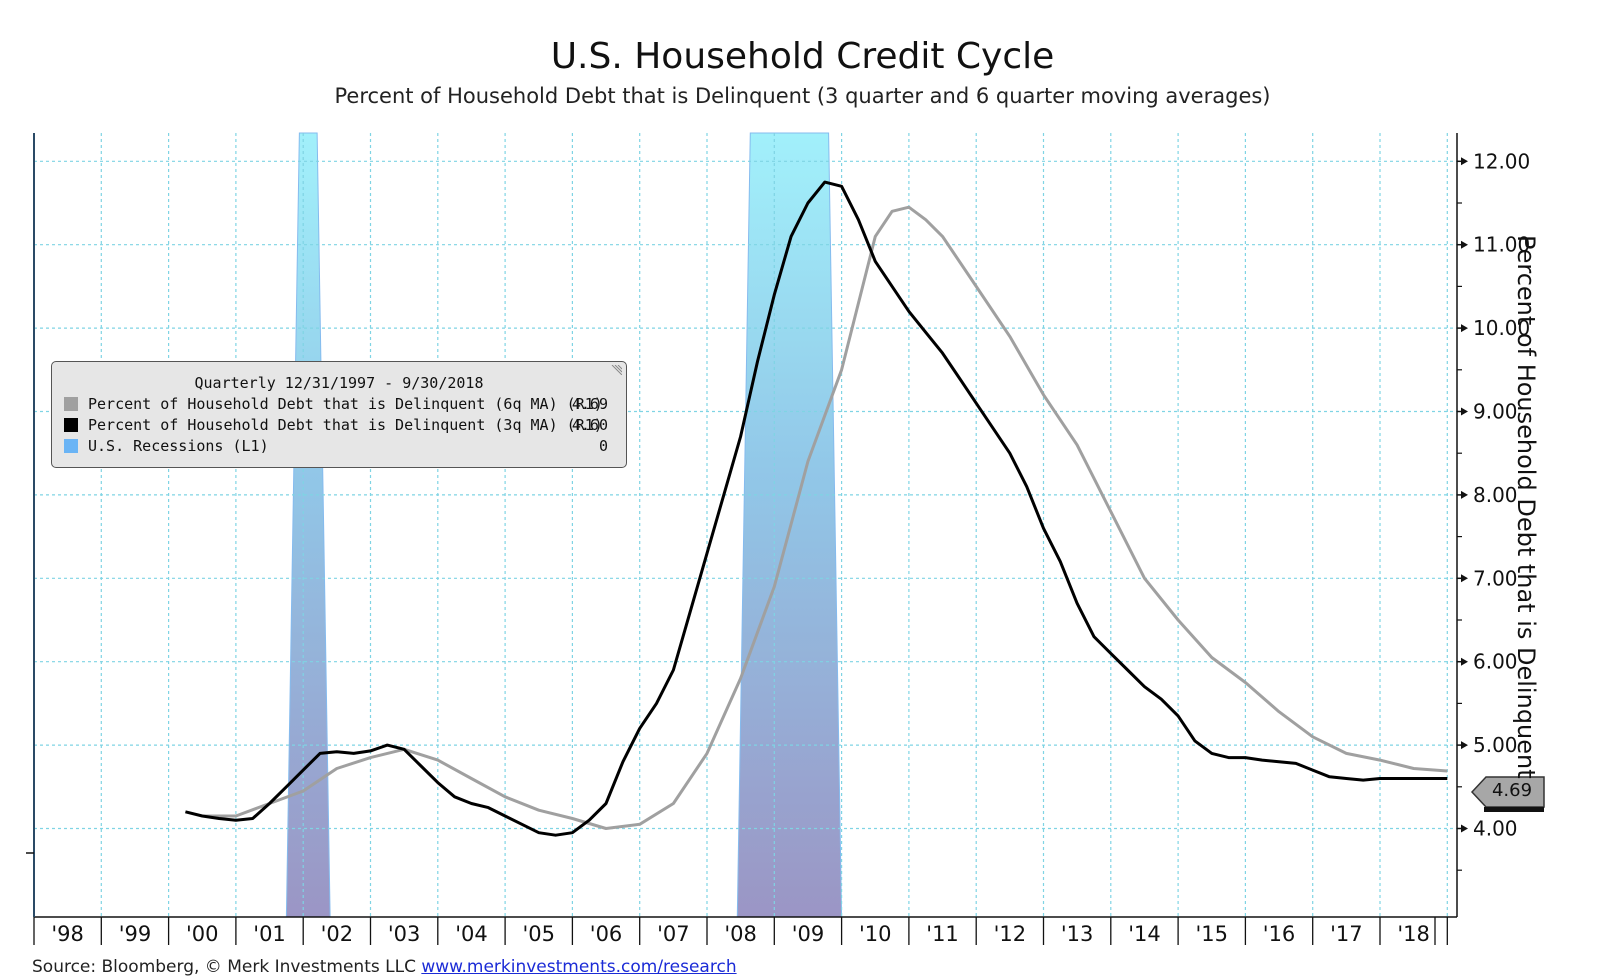  What do you see at coordinates (942, 934) in the screenshot?
I see `x-tick-label: '11` at bounding box center [942, 934].